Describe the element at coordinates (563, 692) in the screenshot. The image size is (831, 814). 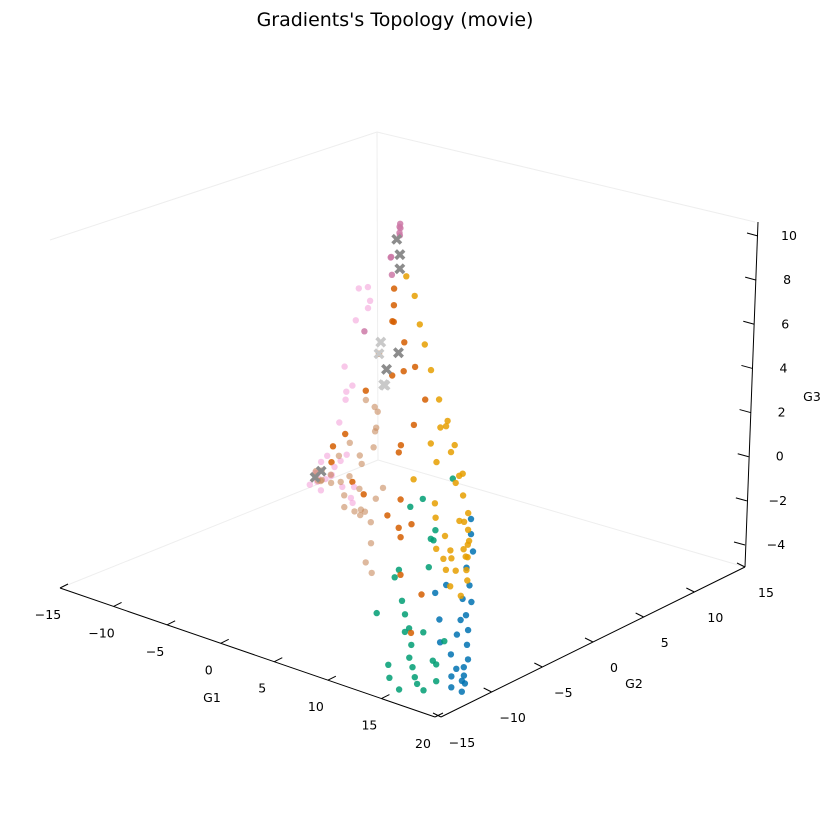
I see `y-tick-label: −5` at that location.